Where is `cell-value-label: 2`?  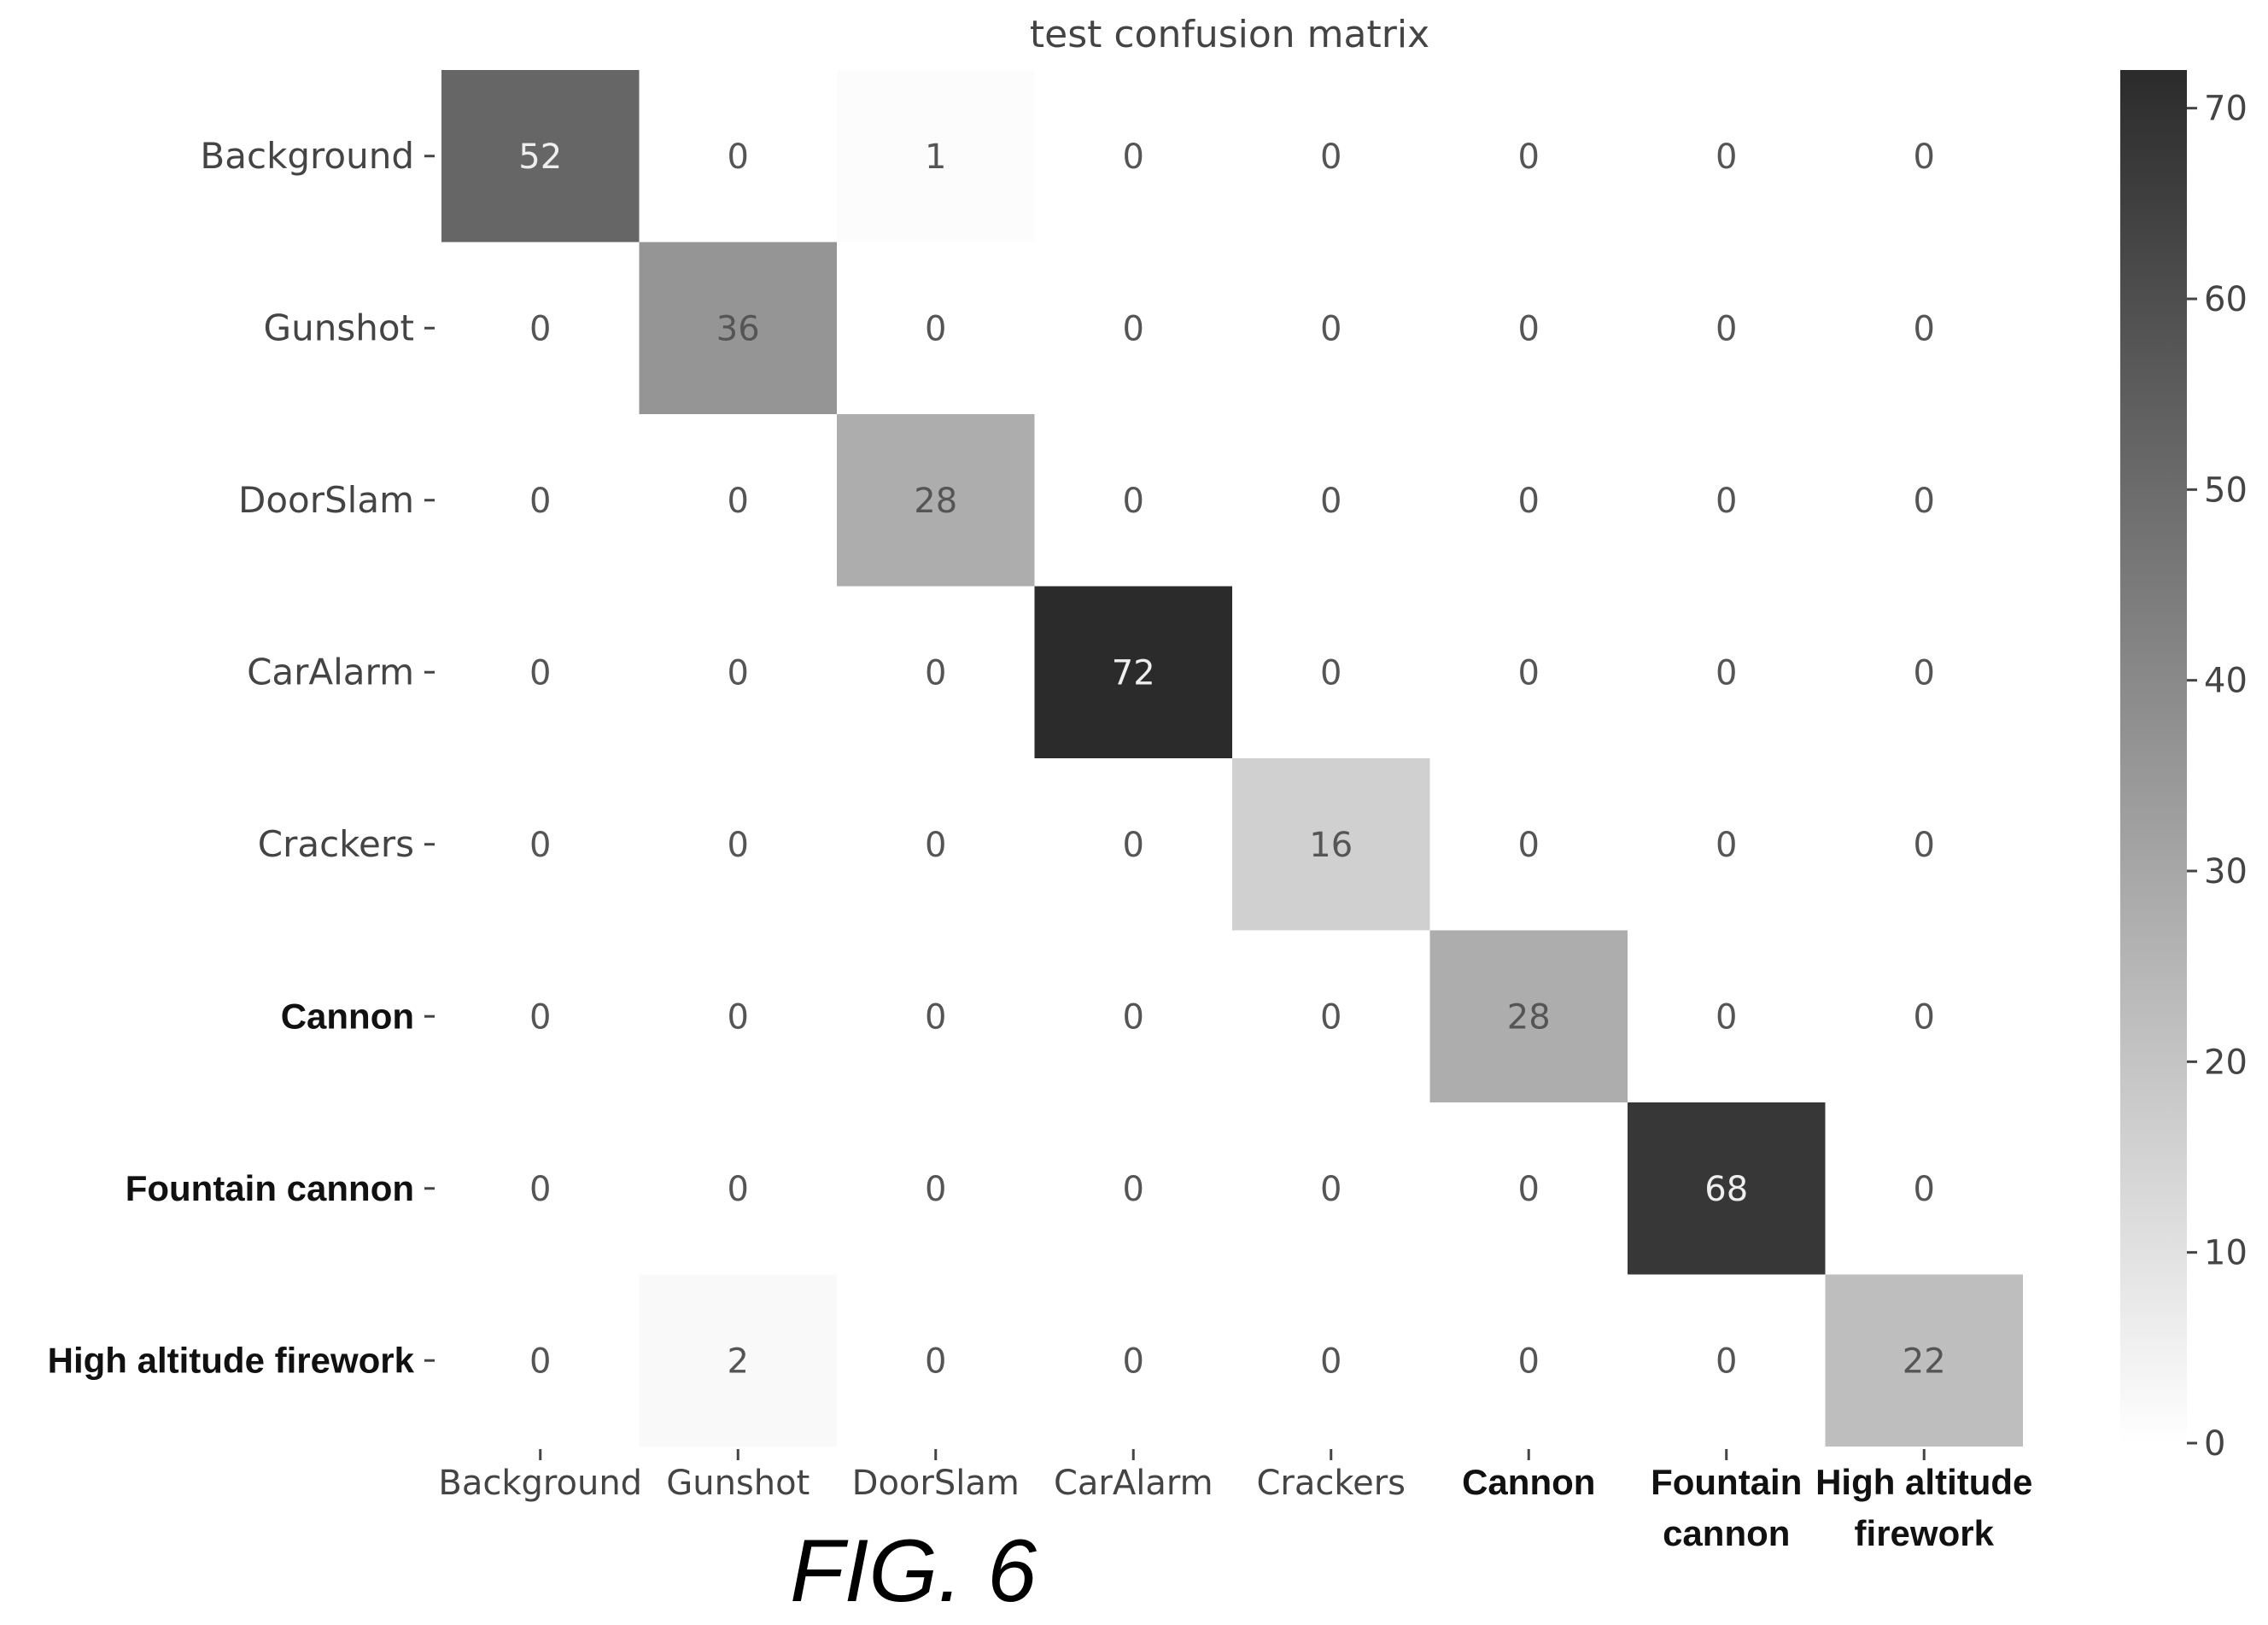
cell-value-label: 2 is located at coordinates (738, 1361).